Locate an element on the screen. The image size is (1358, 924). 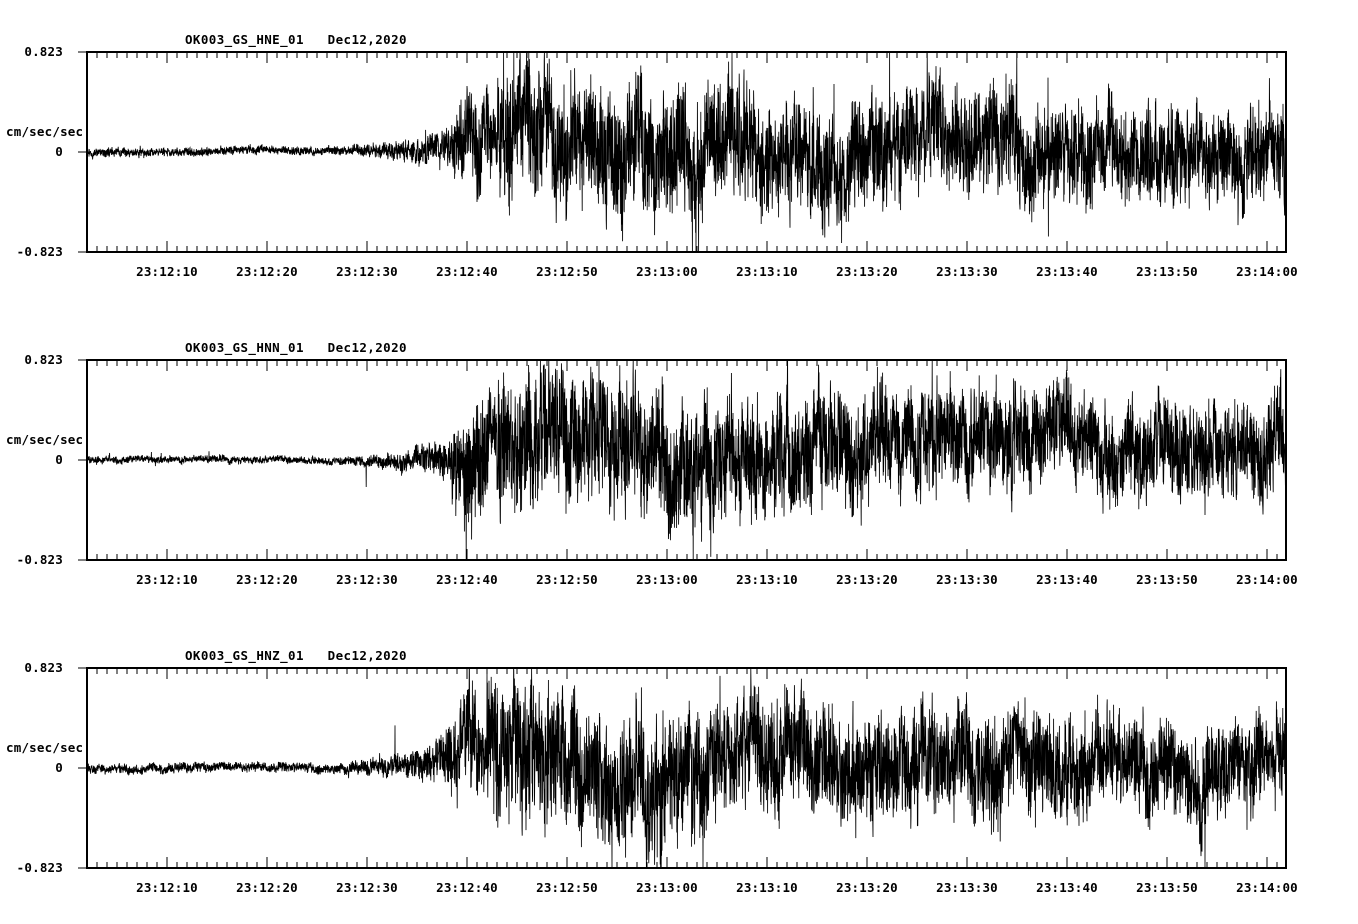
panel-title: OK003_GS_HNN_01 Dec12,2020 is located at coordinates (296, 347).